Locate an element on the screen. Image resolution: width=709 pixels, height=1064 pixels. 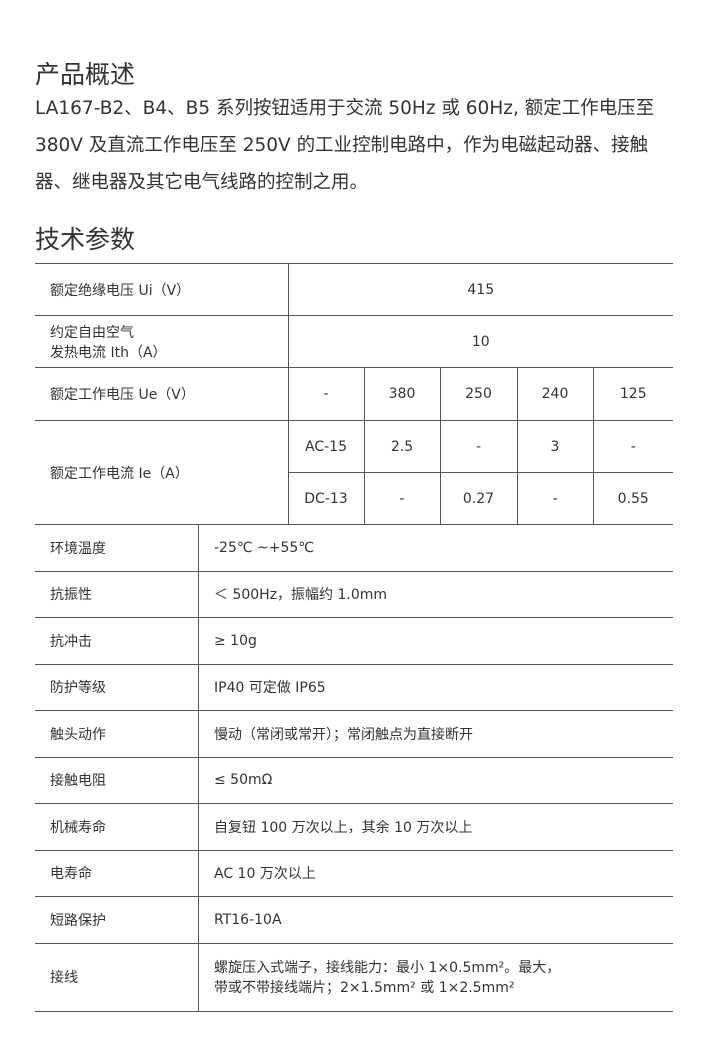
row-label: 环境温度 is located at coordinates (117, 548).